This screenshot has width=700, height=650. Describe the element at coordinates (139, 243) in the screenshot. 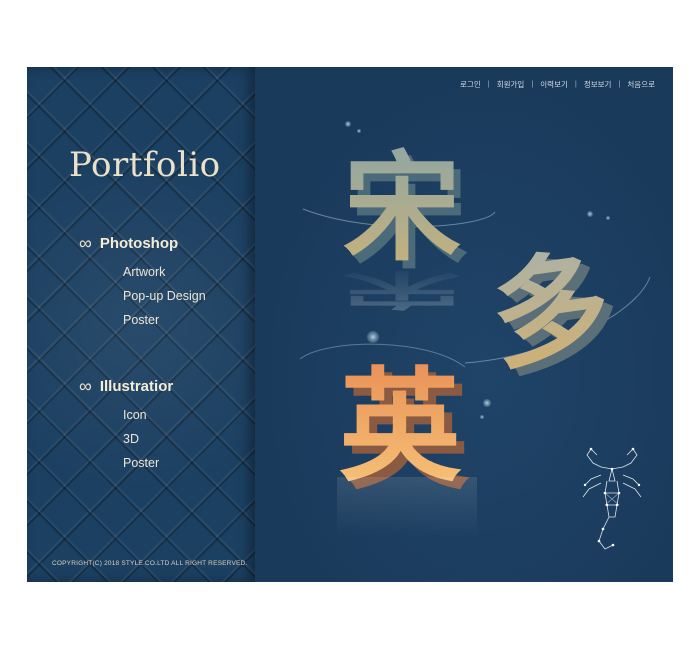

I see `menu-group-label: Photoshop` at that location.